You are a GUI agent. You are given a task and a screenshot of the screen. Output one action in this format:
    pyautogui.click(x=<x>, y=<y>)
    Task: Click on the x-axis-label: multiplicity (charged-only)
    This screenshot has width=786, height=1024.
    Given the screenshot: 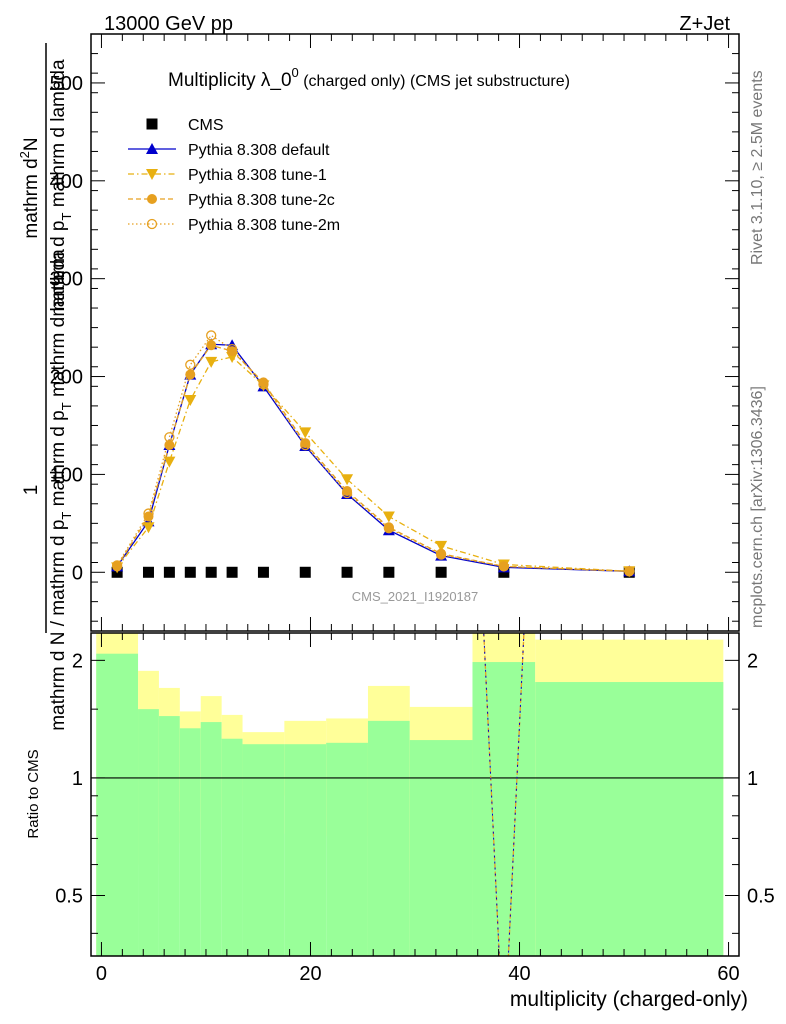 What is the action you would take?
    pyautogui.click(x=629, y=999)
    